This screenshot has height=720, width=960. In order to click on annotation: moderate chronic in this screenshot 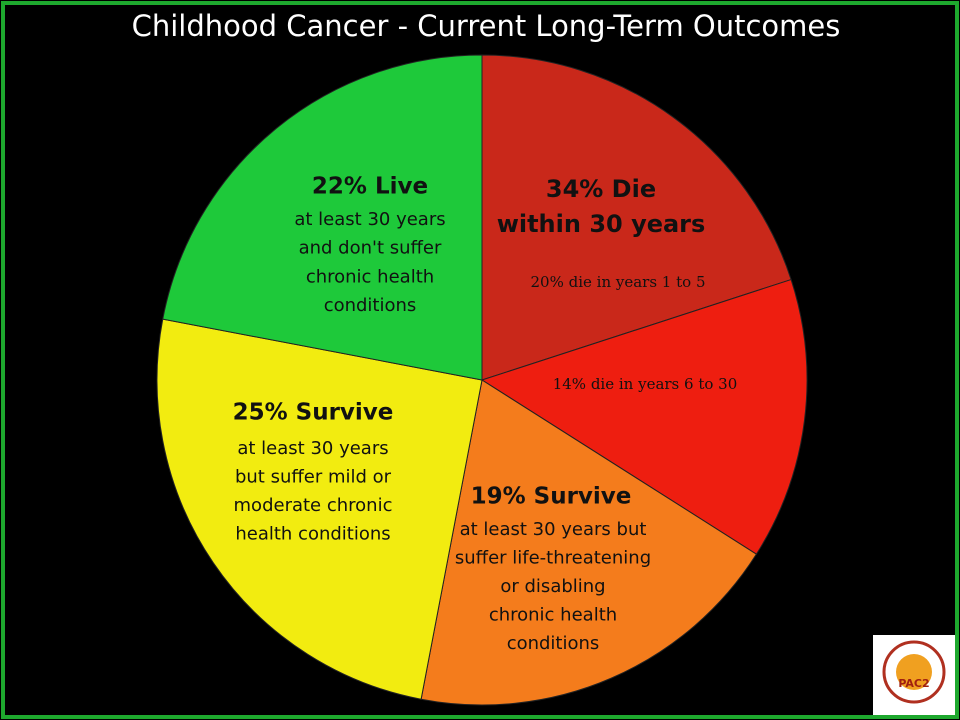, I will do `click(313, 505)`.